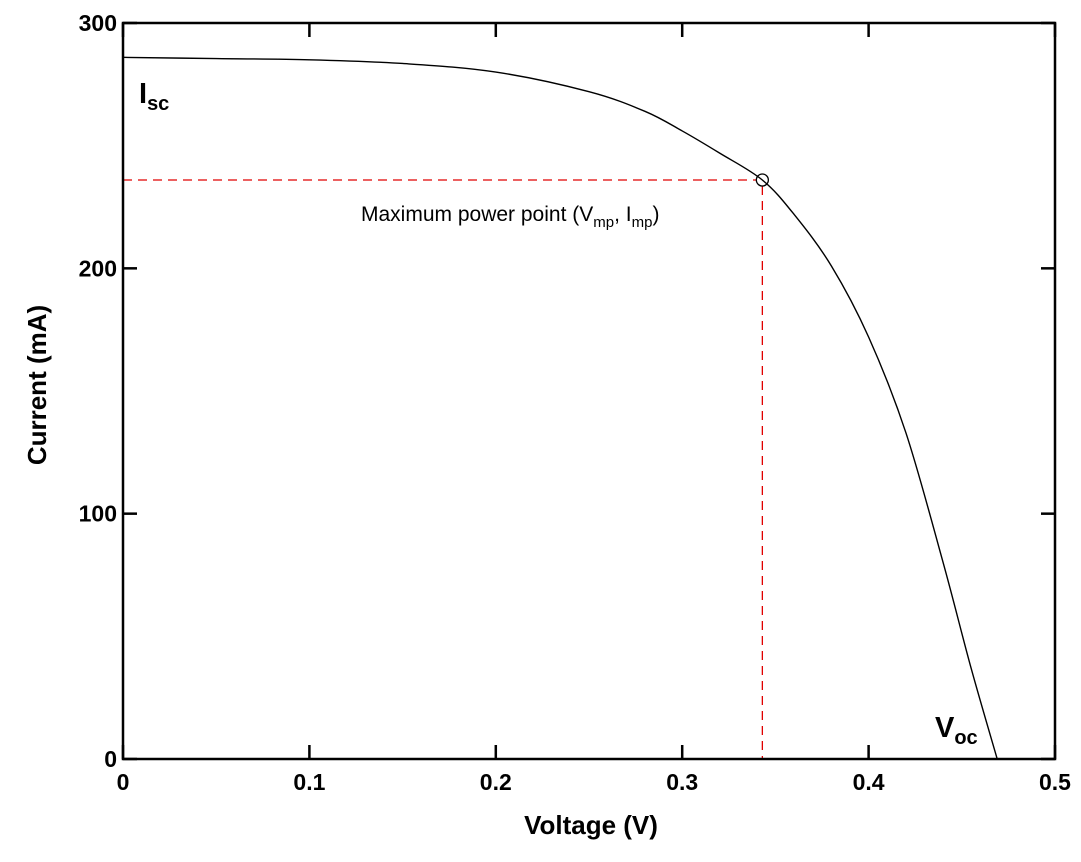 This screenshot has width=1081, height=862. I want to click on x-tick-labels: 0 0.1 0.2 0.3 0.4 0.5, so click(594, 782).